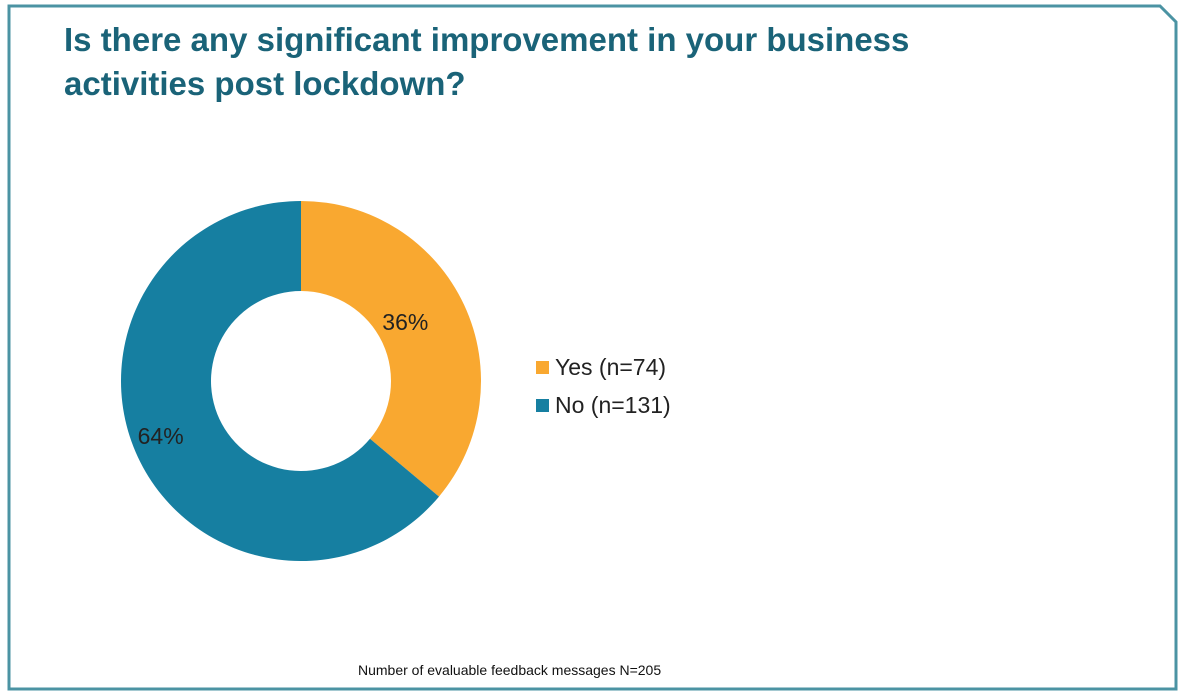  I want to click on chart-title-line-2: activities post lockdown?, so click(265, 83).